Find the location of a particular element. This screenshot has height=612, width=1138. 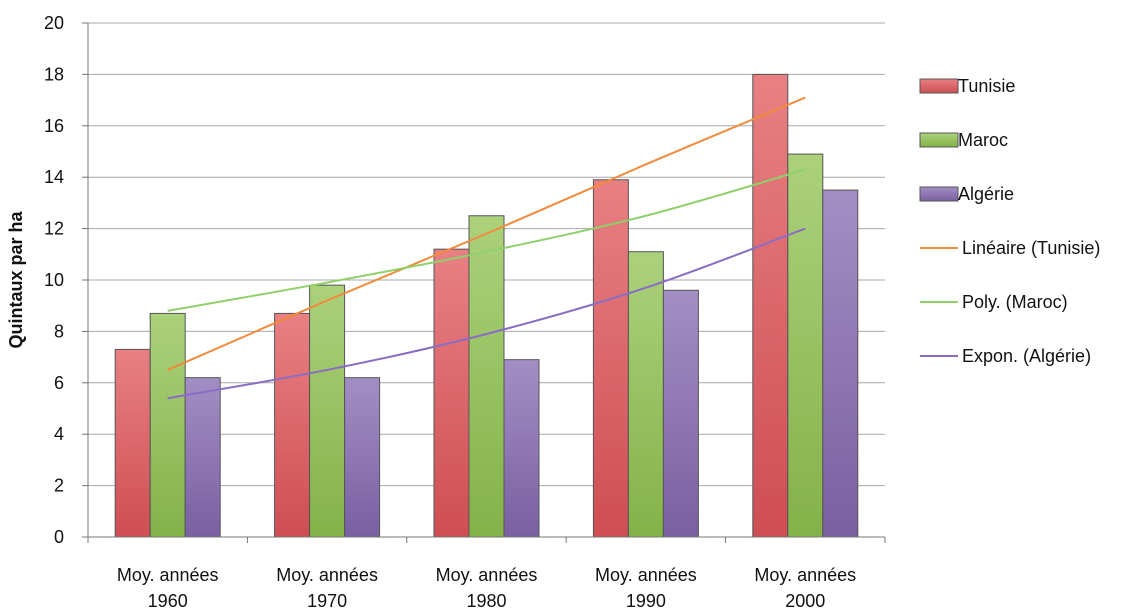

legend-label: Maroc is located at coordinates (983, 140).